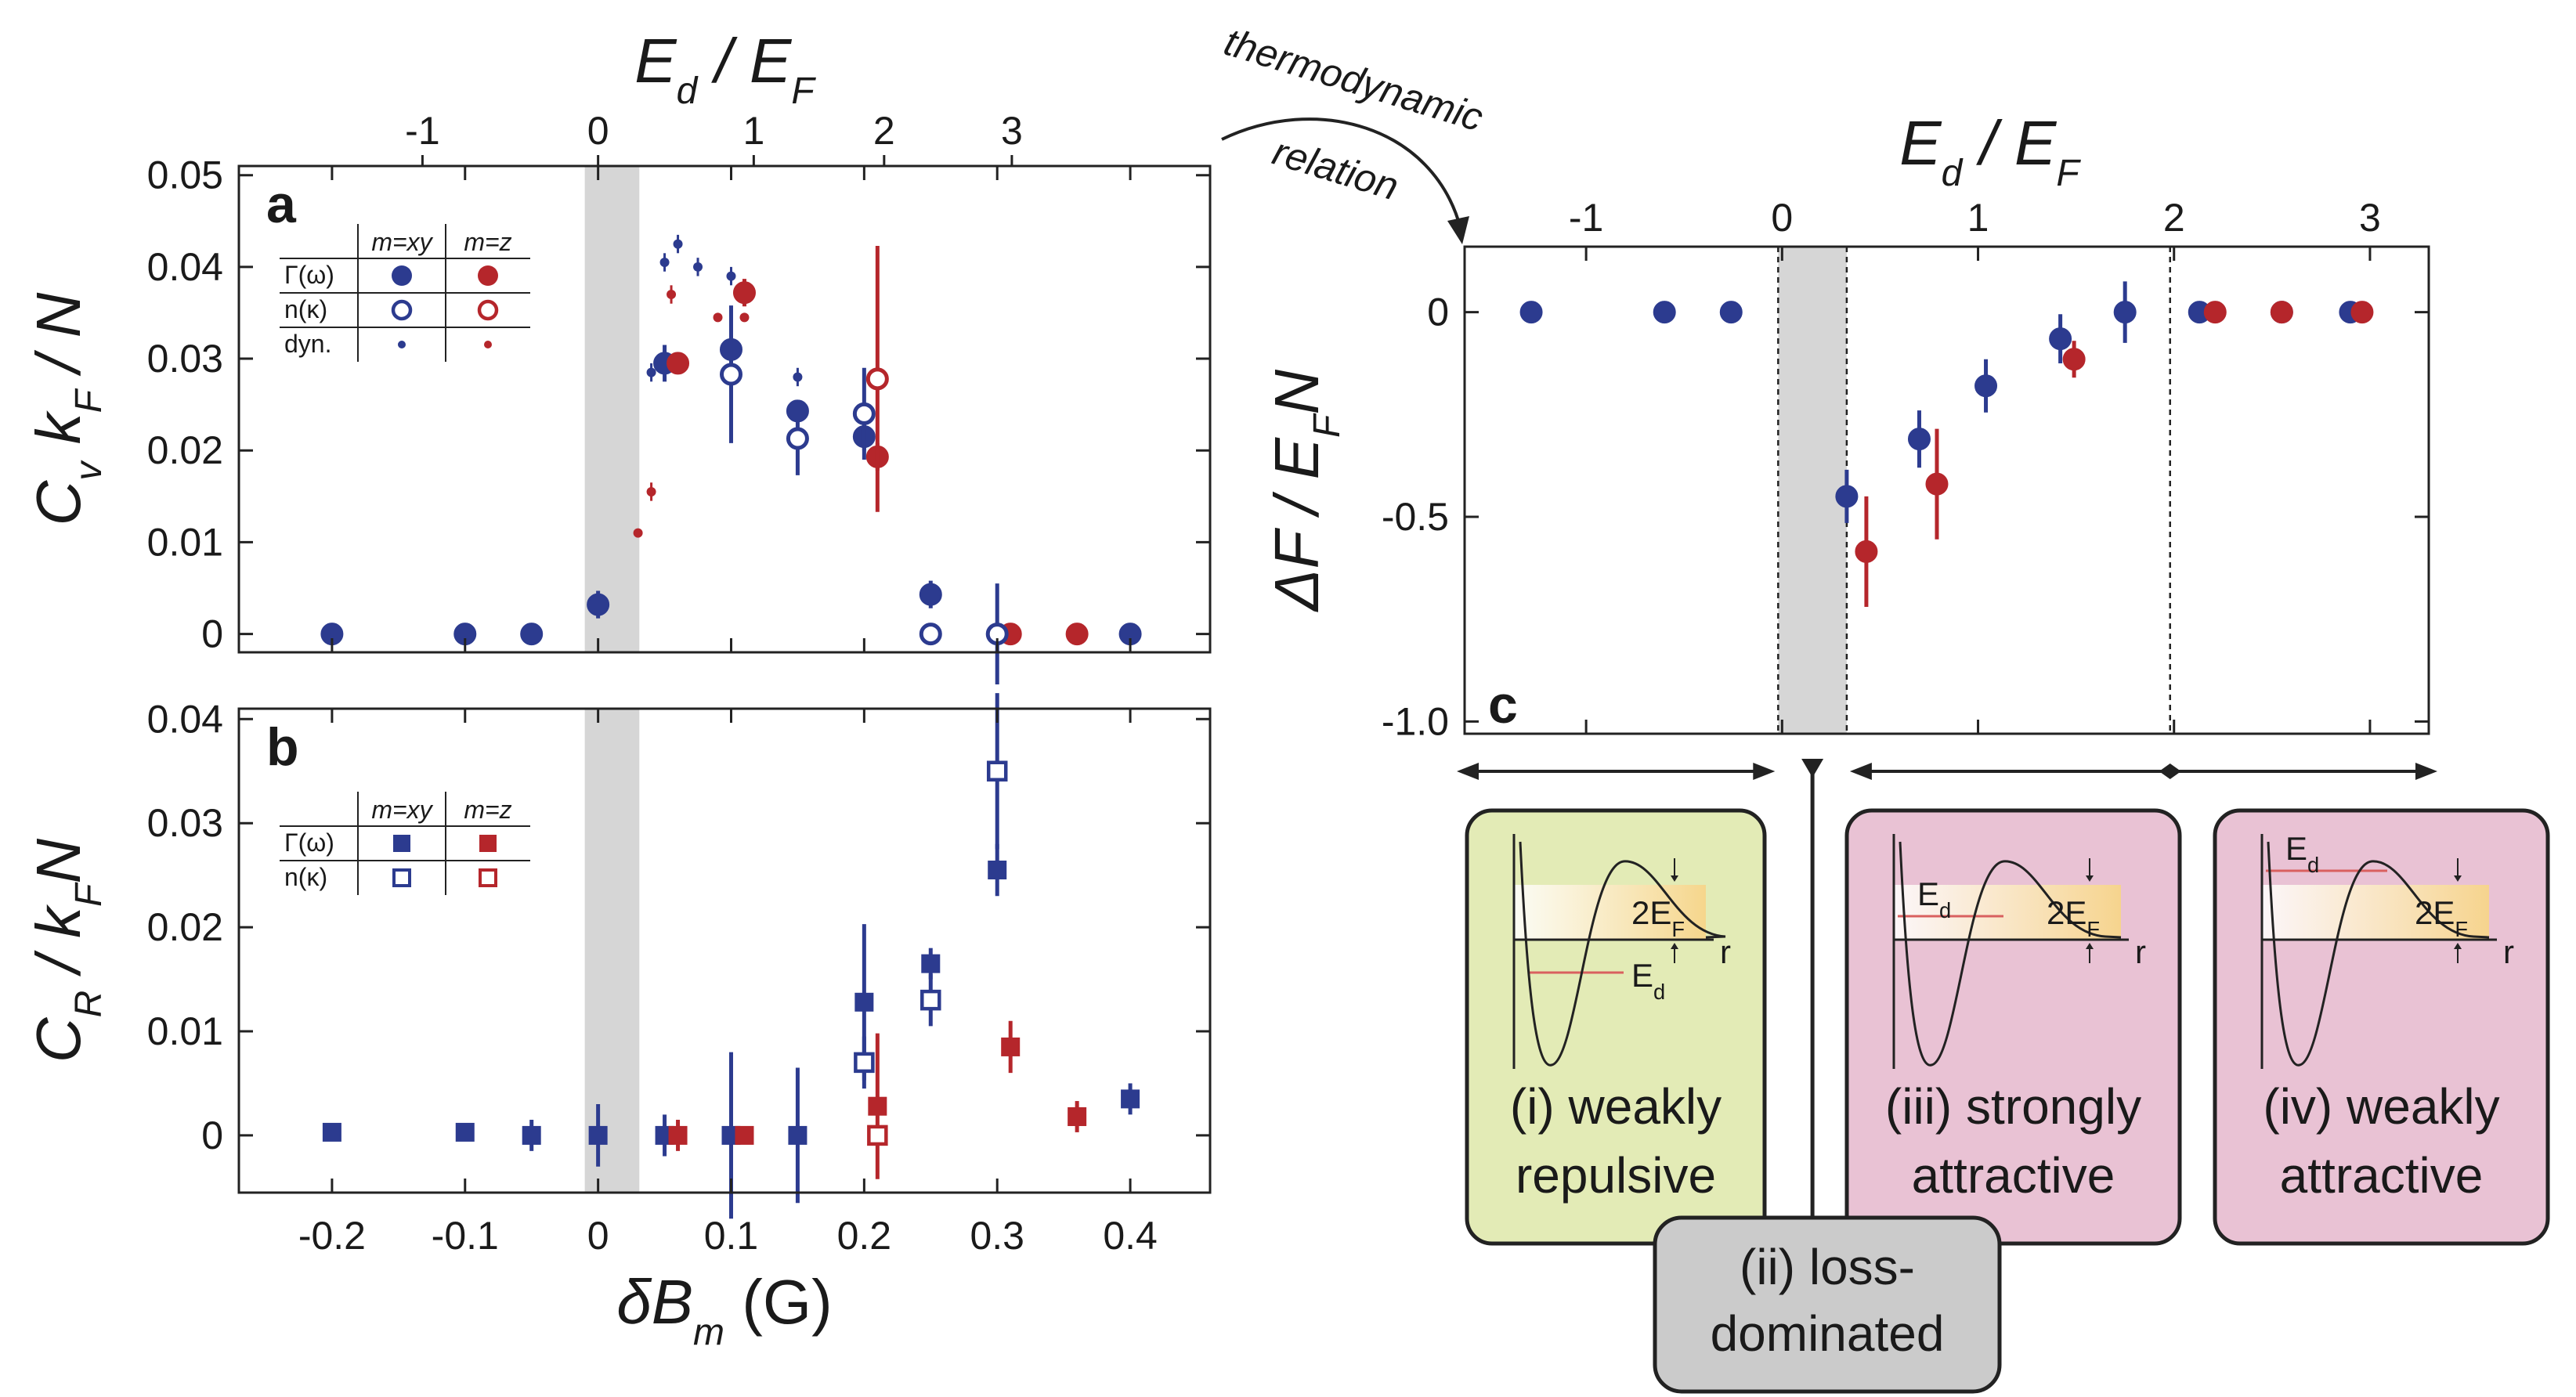 Image resolution: width=2576 pixels, height=1397 pixels. Describe the element at coordinates (487, 810) in the screenshot. I see `legend-header: m=z` at that location.